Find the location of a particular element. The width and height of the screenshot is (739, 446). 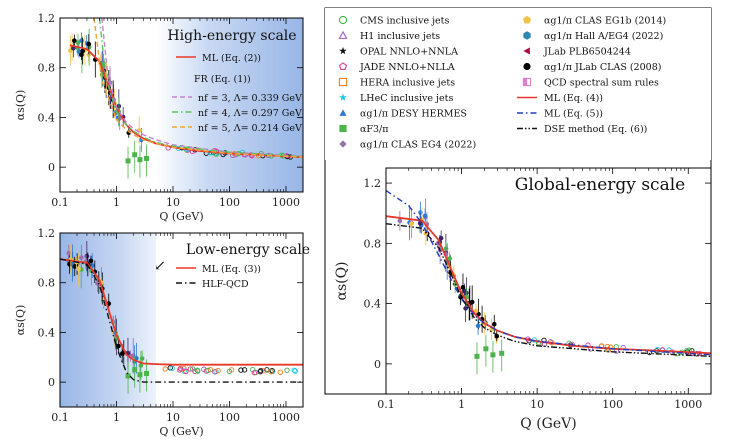

series-line-ml-eq-4- is located at coordinates (548, 285).